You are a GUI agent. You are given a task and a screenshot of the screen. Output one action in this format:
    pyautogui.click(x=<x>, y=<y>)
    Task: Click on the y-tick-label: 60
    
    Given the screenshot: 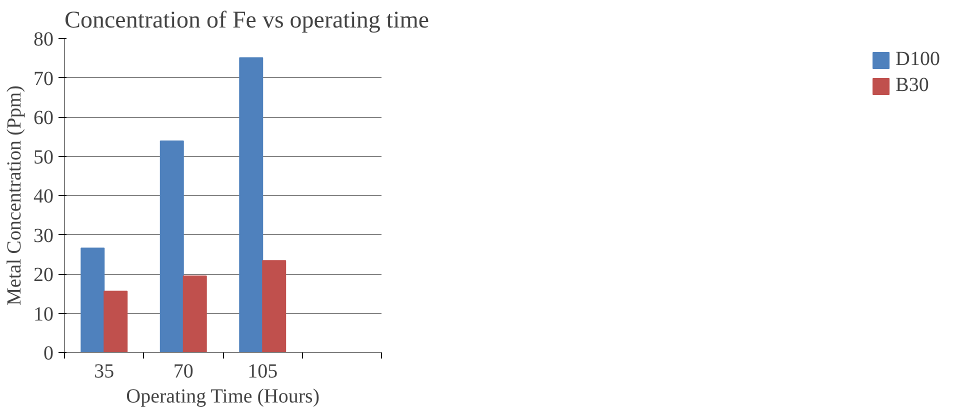 What is the action you would take?
    pyautogui.click(x=44, y=118)
    